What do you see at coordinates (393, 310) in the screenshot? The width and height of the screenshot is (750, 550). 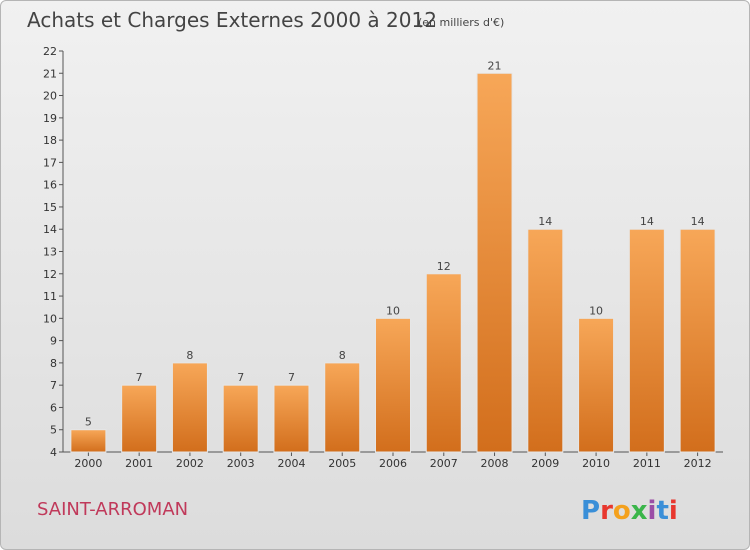 I see `data-label-2006: 10` at bounding box center [393, 310].